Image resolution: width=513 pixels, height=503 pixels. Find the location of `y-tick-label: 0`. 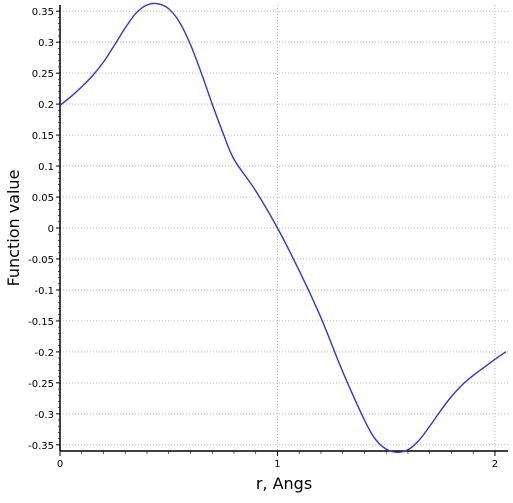

y-tick-label: 0 is located at coordinates (51, 229).